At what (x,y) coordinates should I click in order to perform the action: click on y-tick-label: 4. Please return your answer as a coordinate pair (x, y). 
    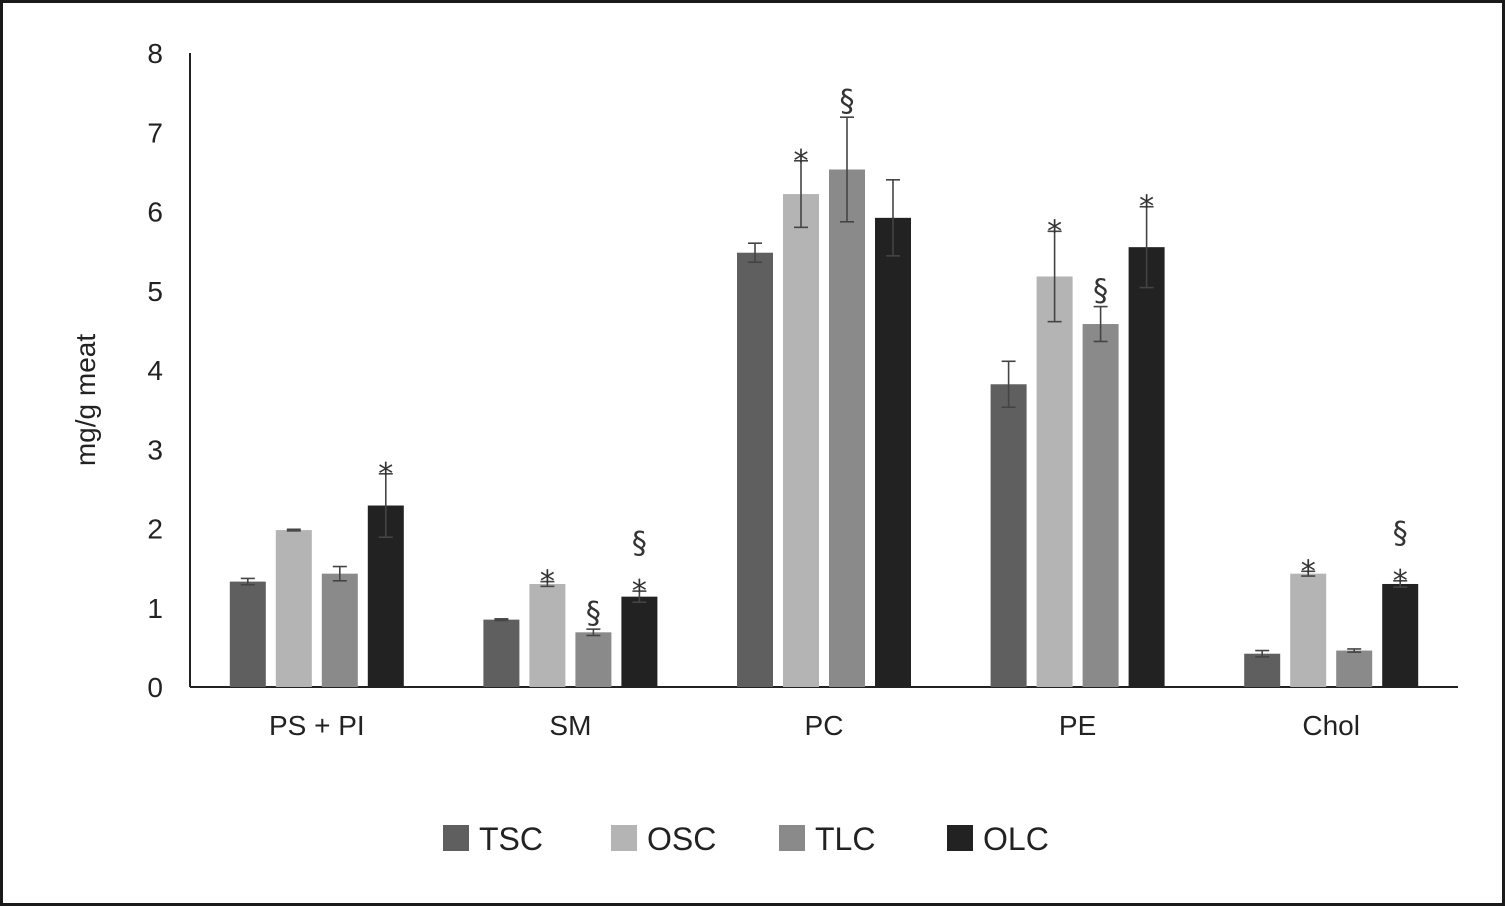
    Looking at the image, I should click on (155, 370).